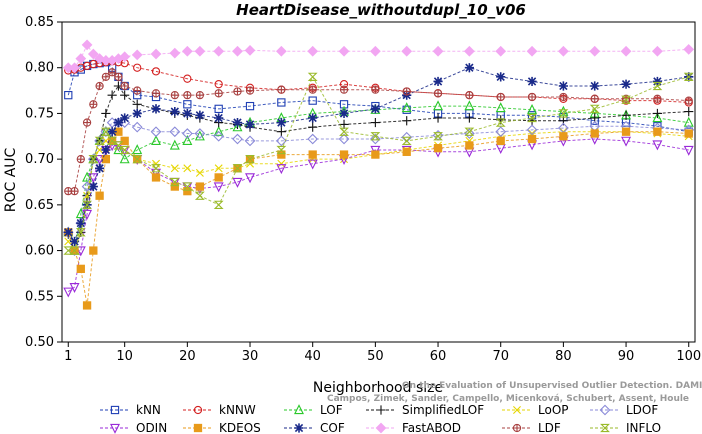 The image size is (702, 434). What do you see at coordinates (313, 410) in the screenshot?
I see `legend-item: LOF` at bounding box center [313, 410].